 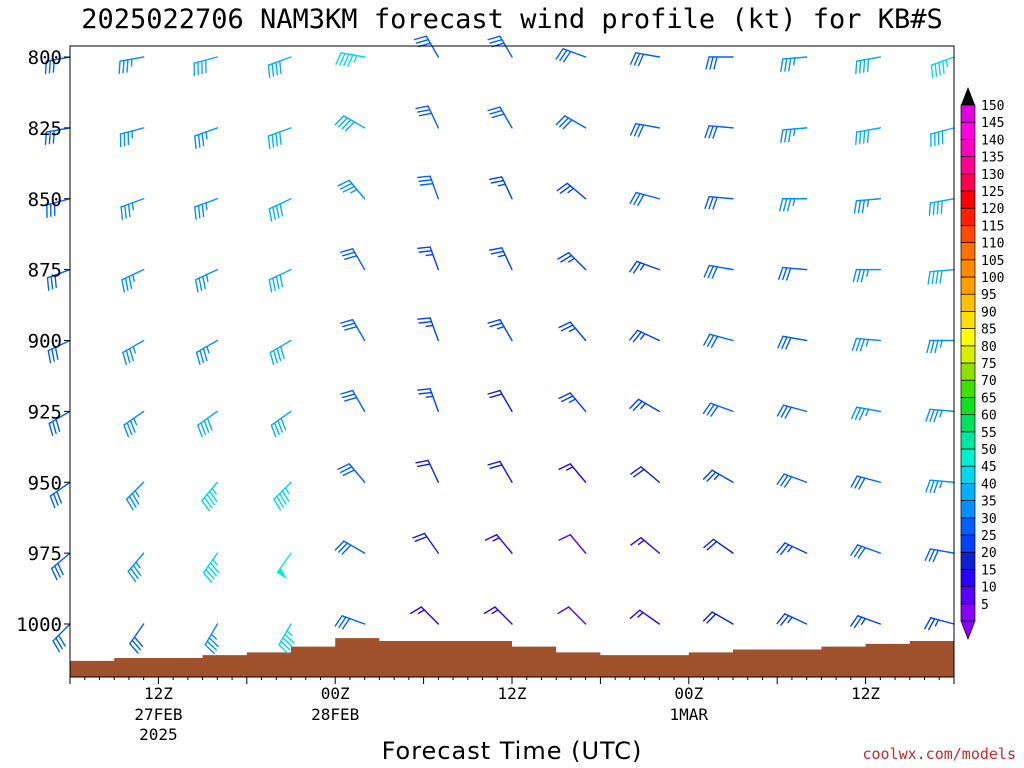 What do you see at coordinates (992, 278) in the screenshot?
I see `colorbar-label: 100` at bounding box center [992, 278].